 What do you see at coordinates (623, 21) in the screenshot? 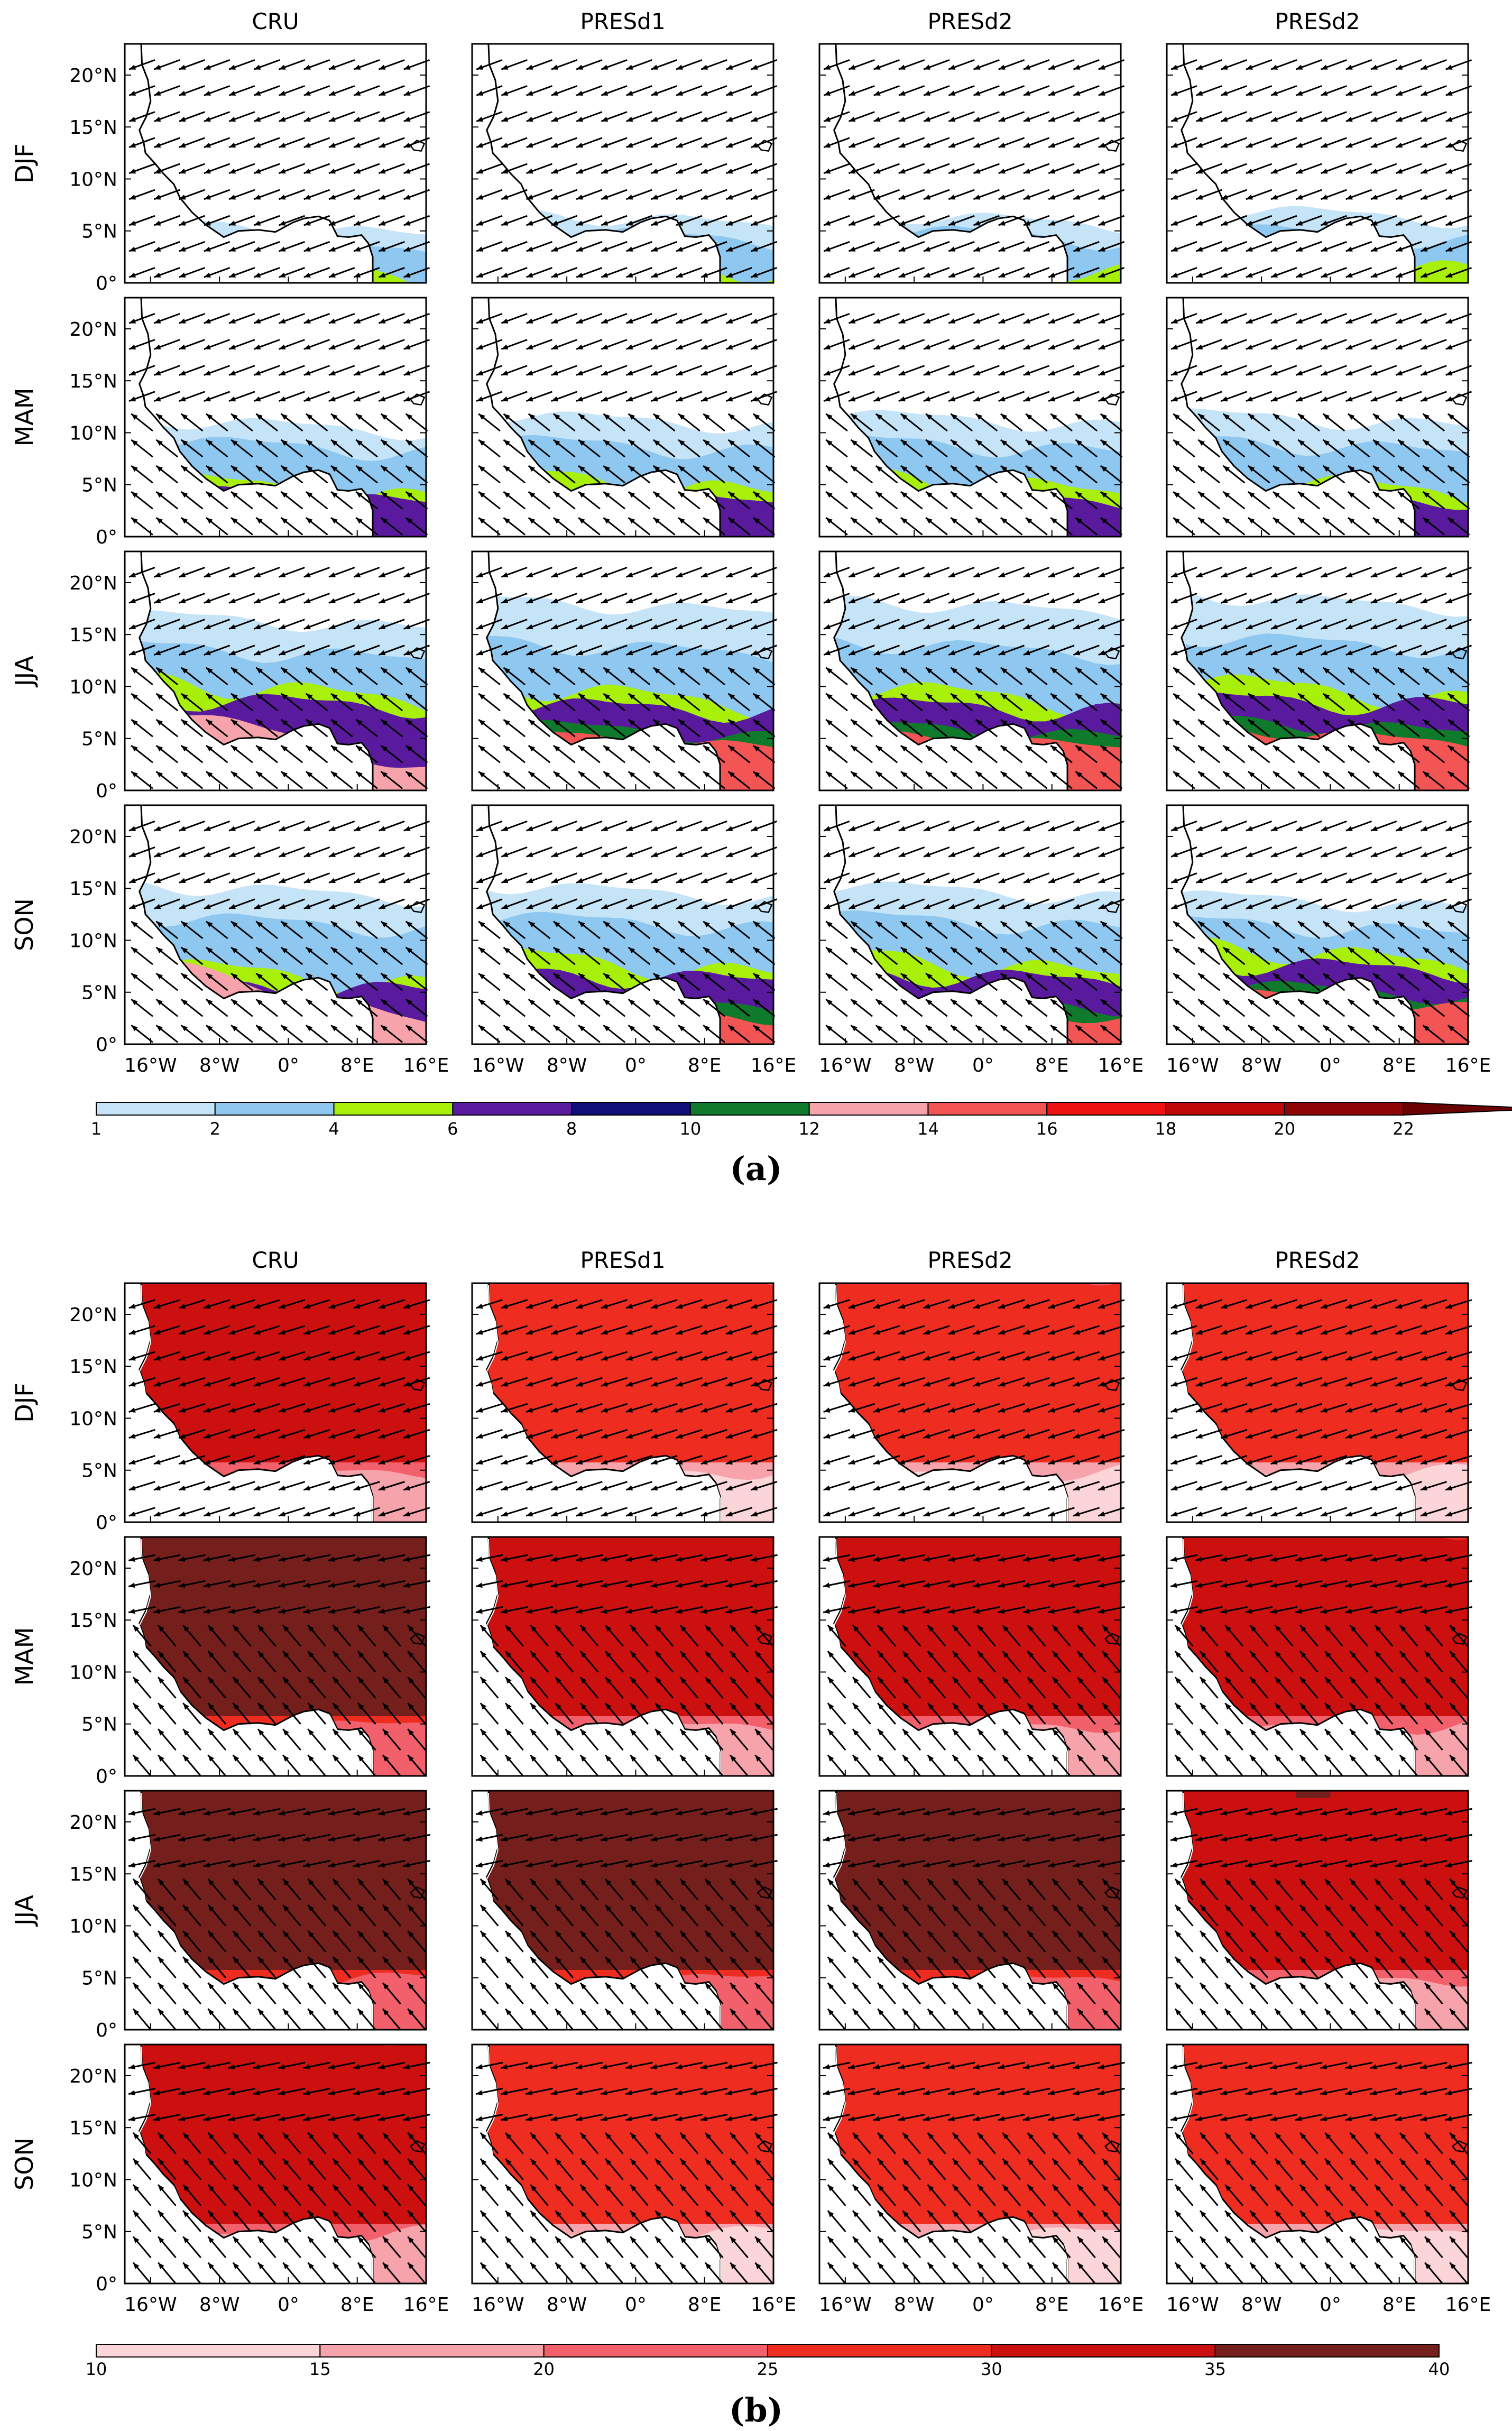
I see `column-title: PRESd1` at bounding box center [623, 21].